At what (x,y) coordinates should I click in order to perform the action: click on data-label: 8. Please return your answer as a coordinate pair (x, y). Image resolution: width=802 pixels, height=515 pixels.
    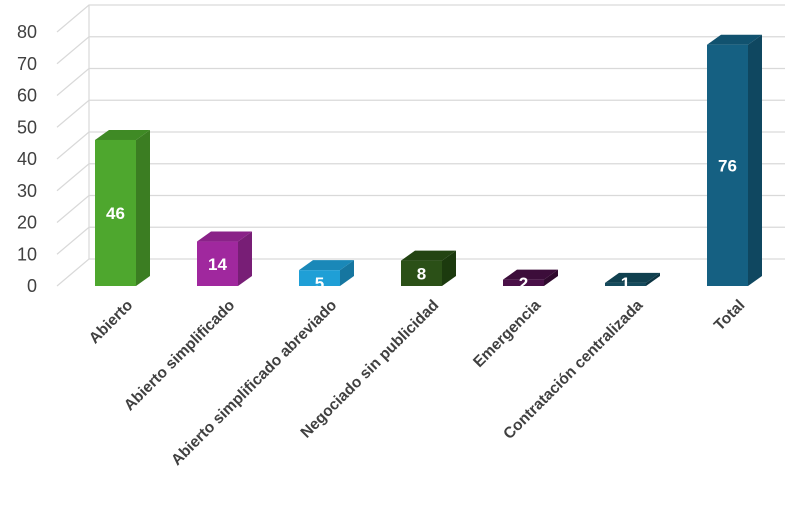
    Looking at the image, I should click on (421, 273).